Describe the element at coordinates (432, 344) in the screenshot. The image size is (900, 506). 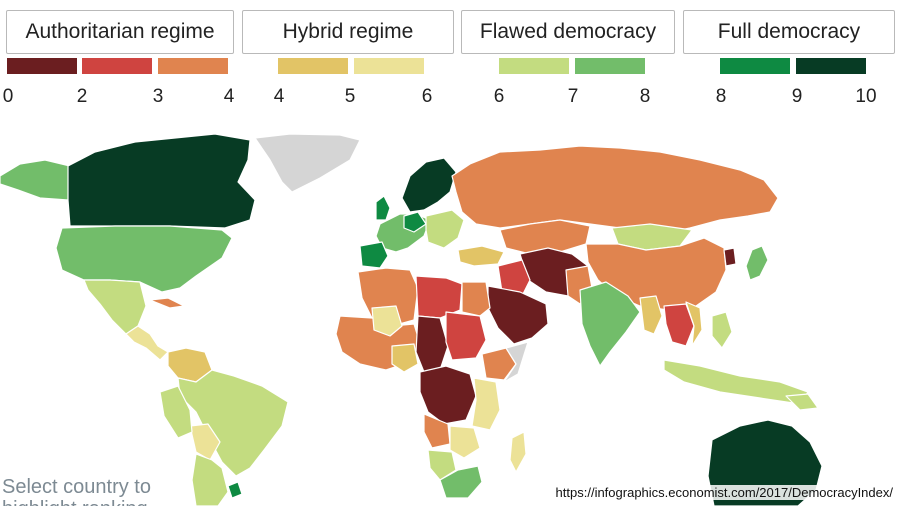
I see `country-chad` at that location.